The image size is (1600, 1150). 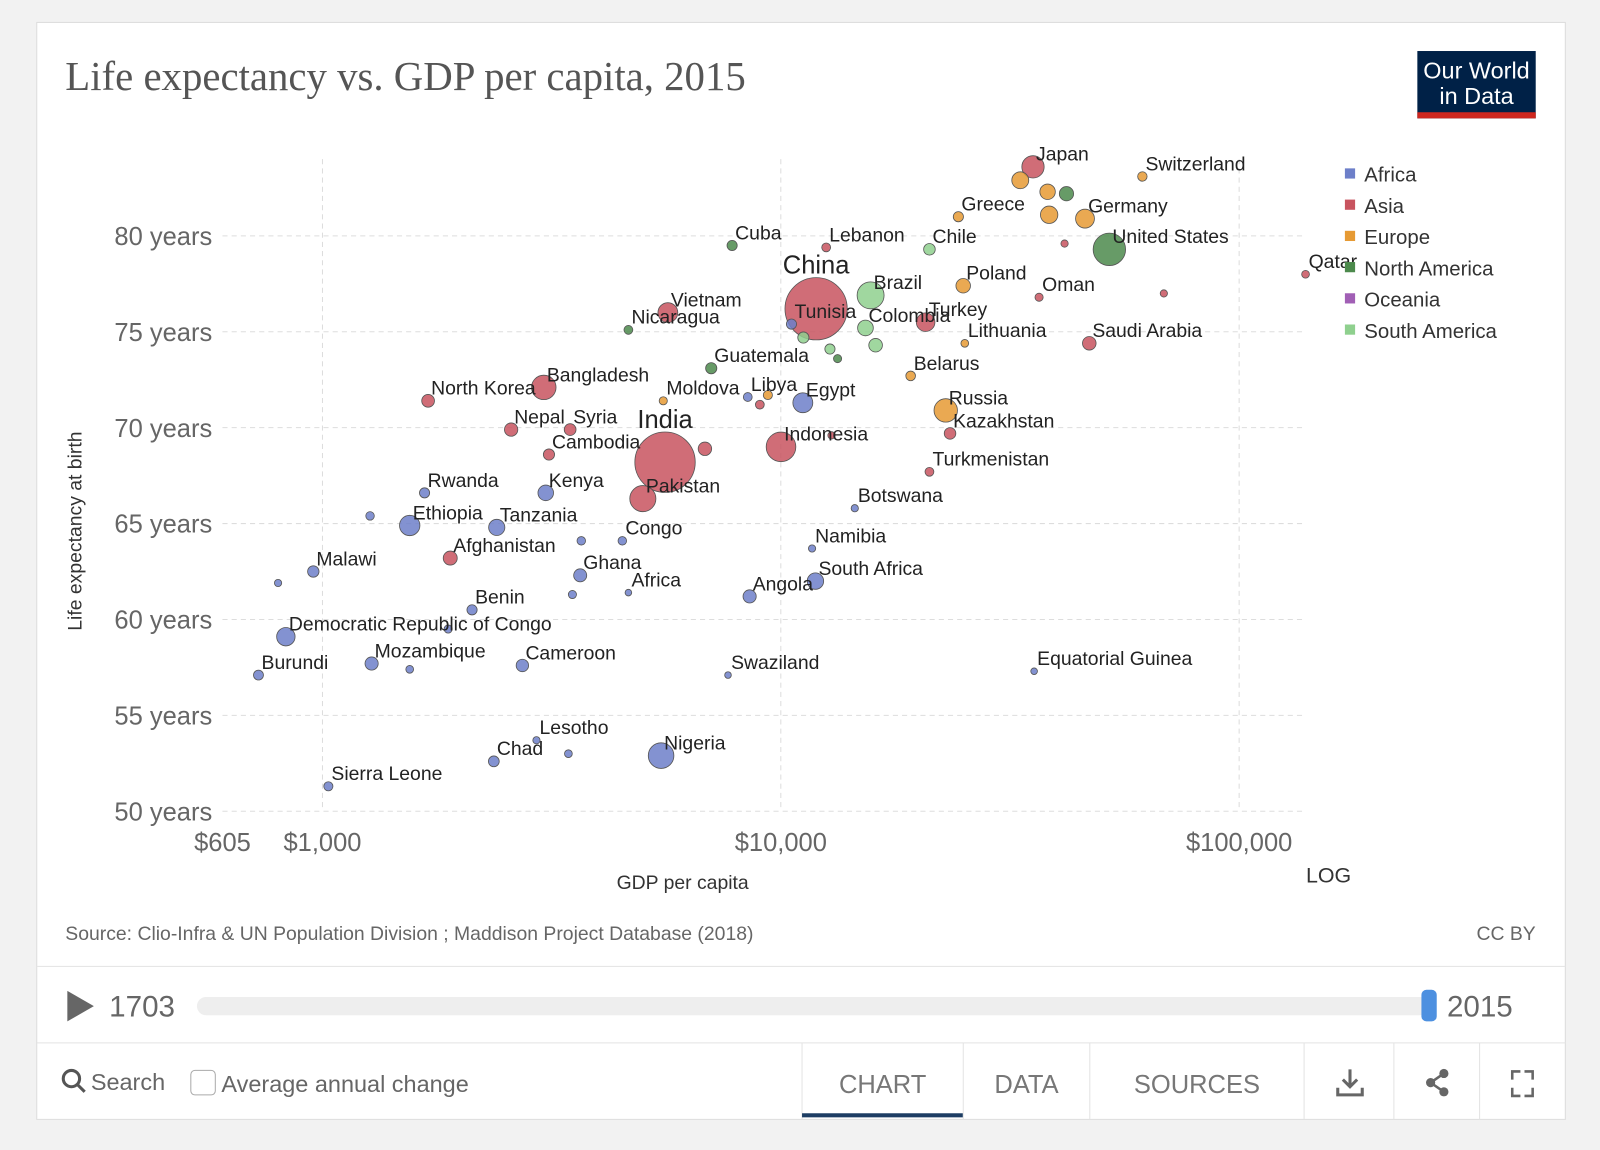 I want to click on point-label: Benin, so click(x=500, y=598).